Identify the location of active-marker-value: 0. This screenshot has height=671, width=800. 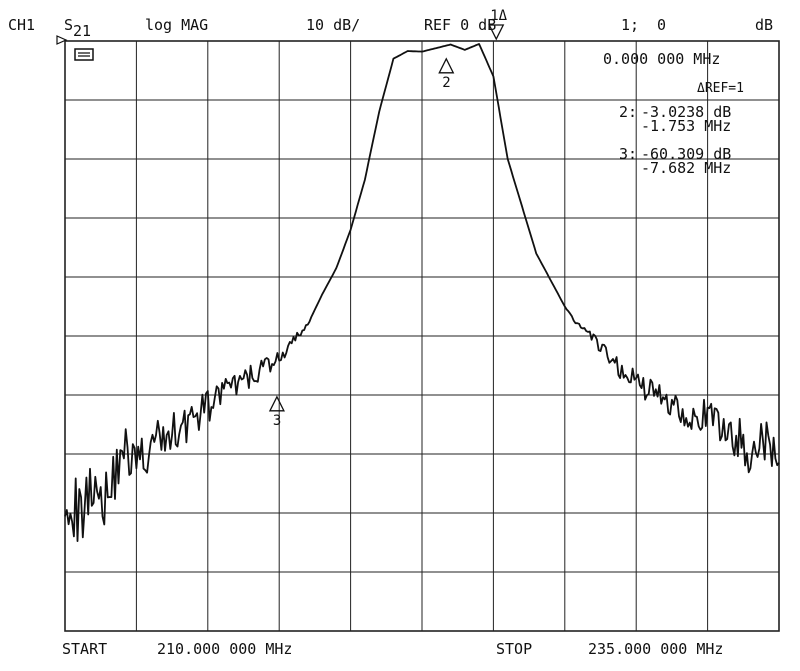
(662, 25).